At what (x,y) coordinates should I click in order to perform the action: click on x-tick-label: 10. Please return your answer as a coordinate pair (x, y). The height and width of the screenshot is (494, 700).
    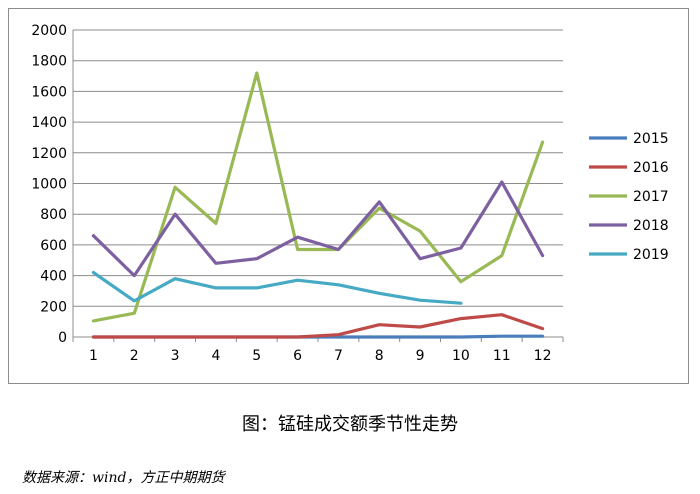
    Looking at the image, I should click on (461, 356).